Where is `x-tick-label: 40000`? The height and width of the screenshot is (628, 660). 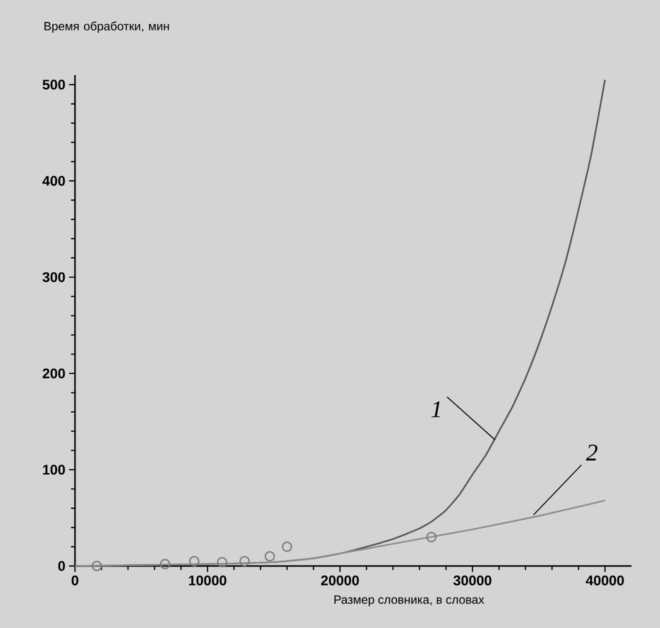
x-tick-label: 40000 is located at coordinates (605, 580).